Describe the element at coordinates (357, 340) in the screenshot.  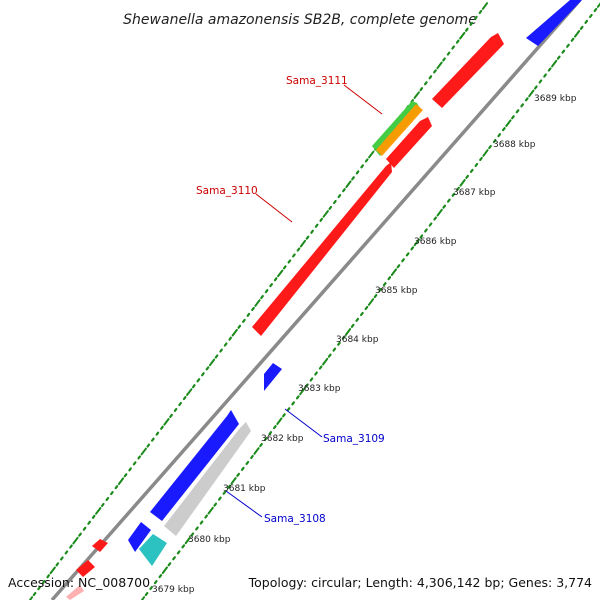
I see `kbp-label: 3684 kbp` at that location.